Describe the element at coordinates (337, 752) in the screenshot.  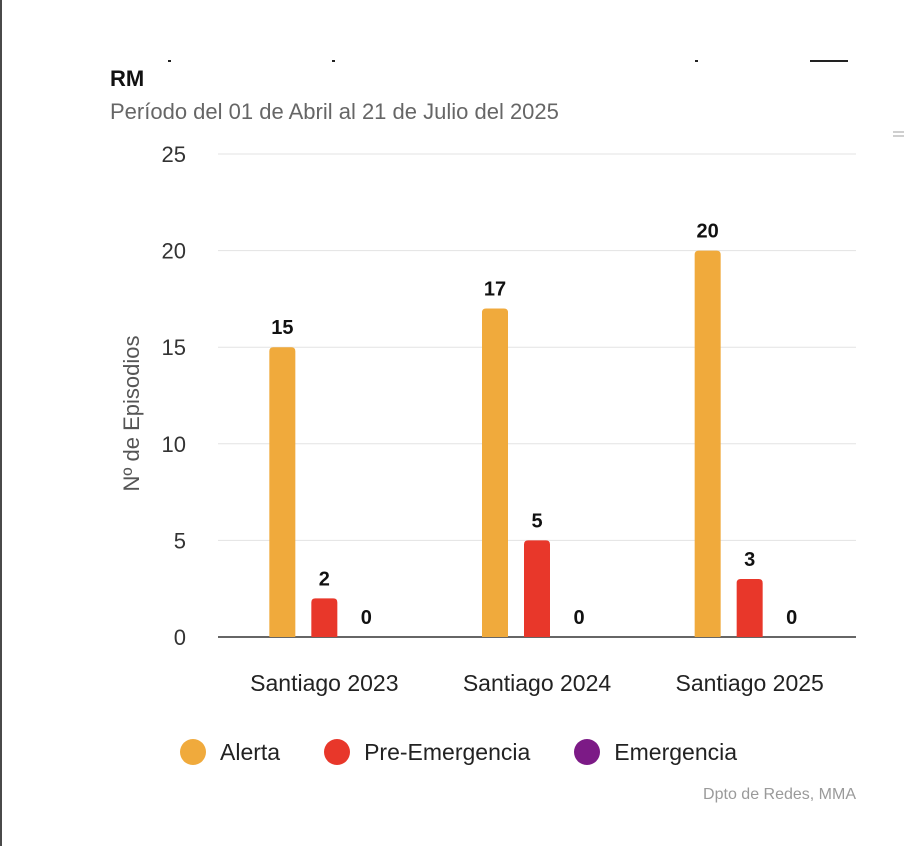
I see `legend-swatch-pre-emergencia` at that location.